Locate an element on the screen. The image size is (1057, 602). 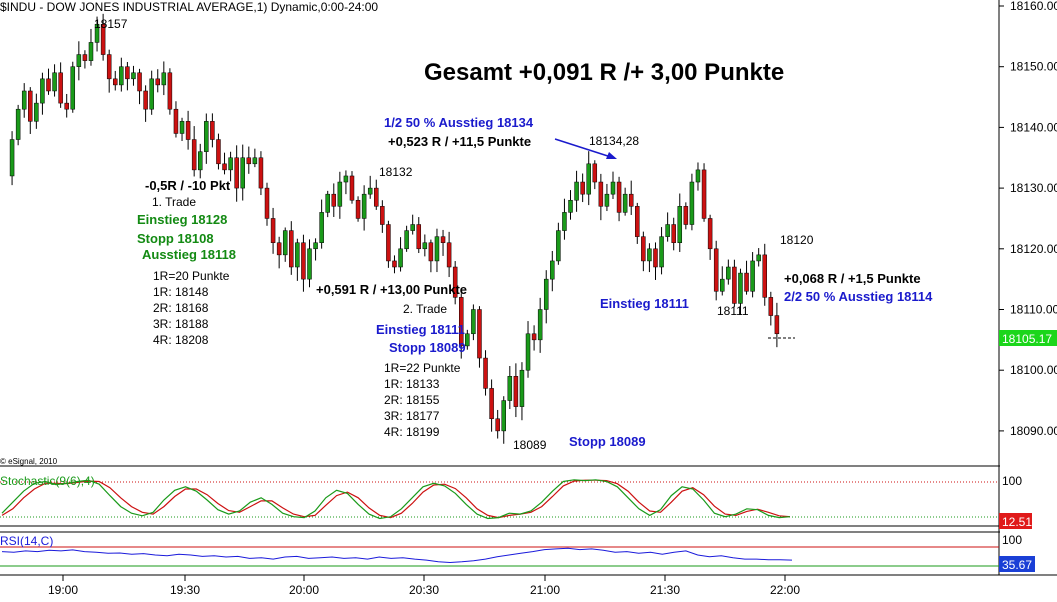
price-tick-label: 18110.00 is located at coordinates (1033, 310).